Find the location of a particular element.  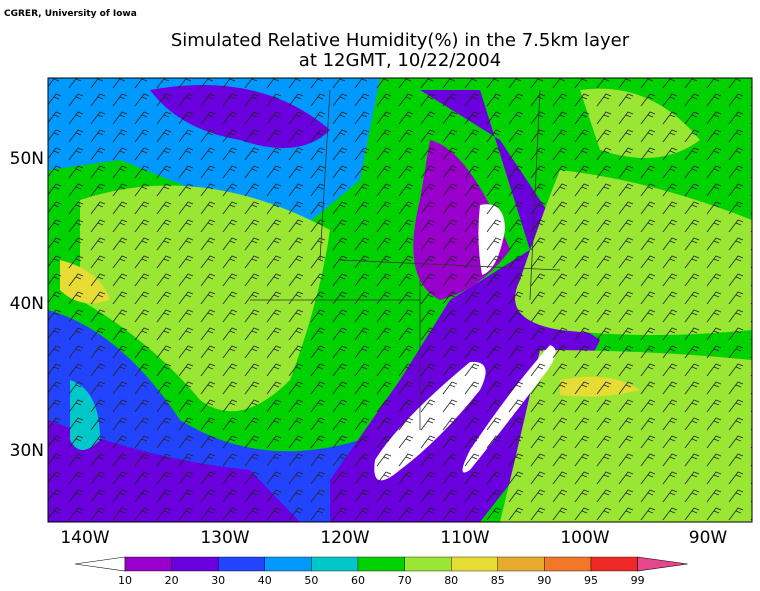

colorbar-label: 99 is located at coordinates (638, 580).